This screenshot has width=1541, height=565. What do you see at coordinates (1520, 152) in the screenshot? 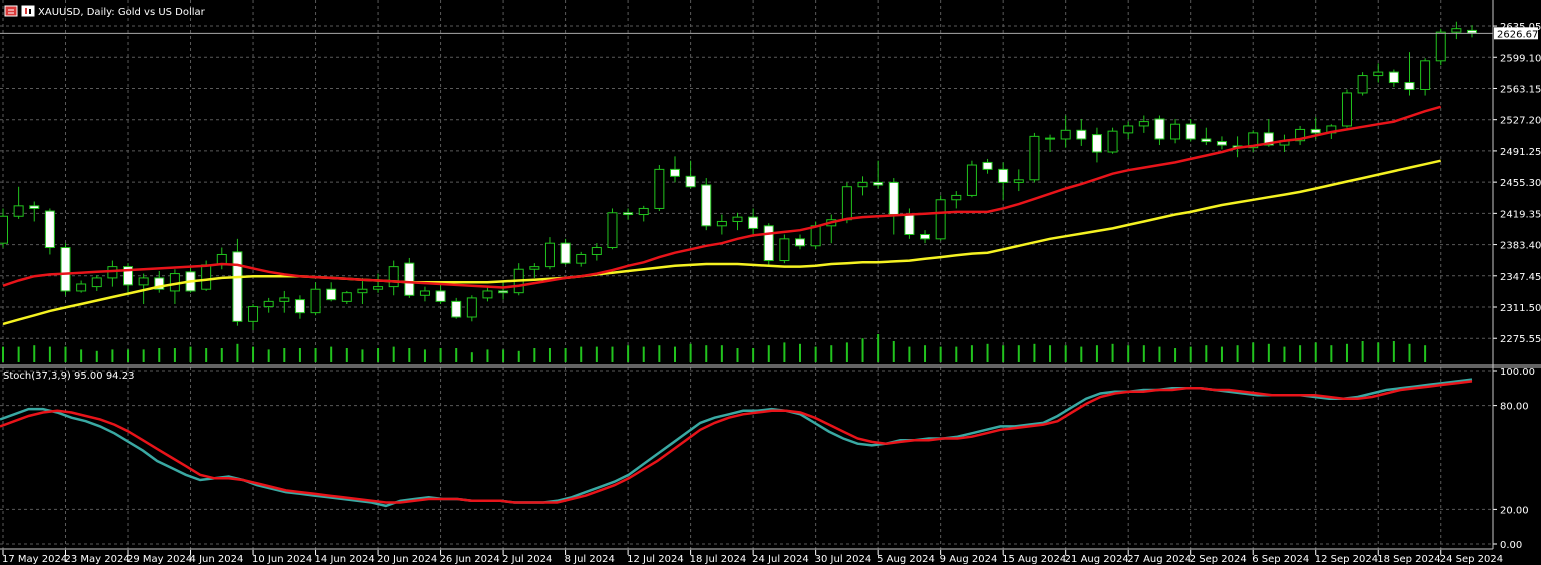
I see `y-tick-label: 2491.25` at bounding box center [1520, 152].